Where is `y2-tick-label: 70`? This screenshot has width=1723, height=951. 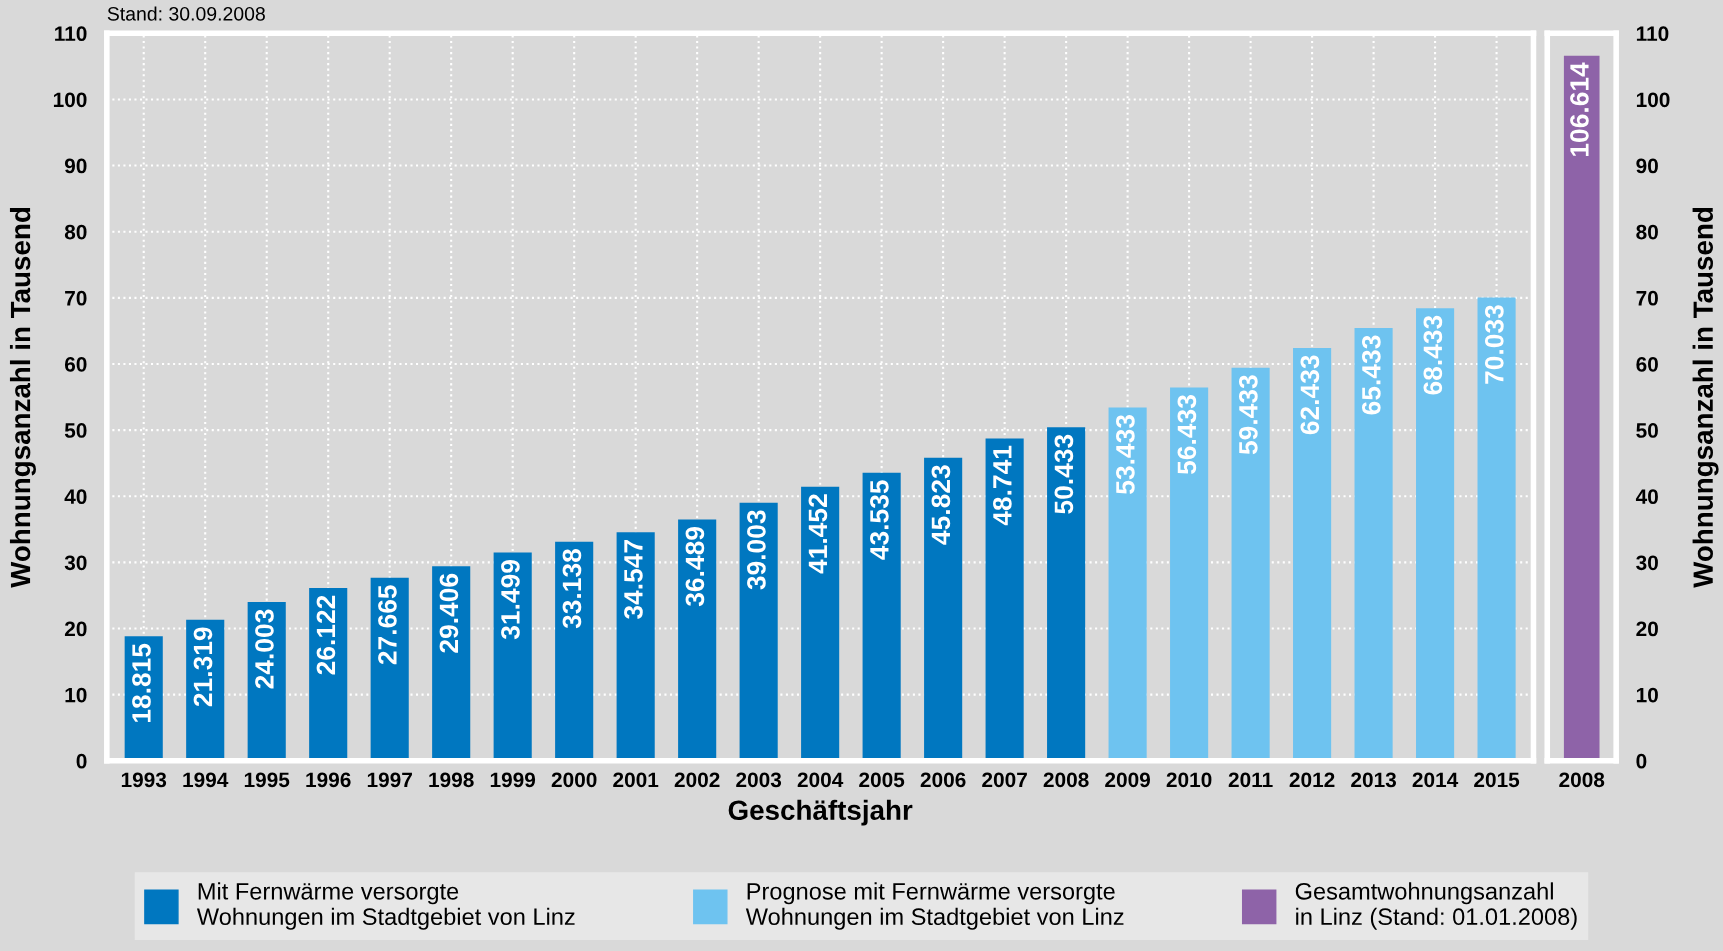 y2-tick-label: 70 is located at coordinates (1647, 298).